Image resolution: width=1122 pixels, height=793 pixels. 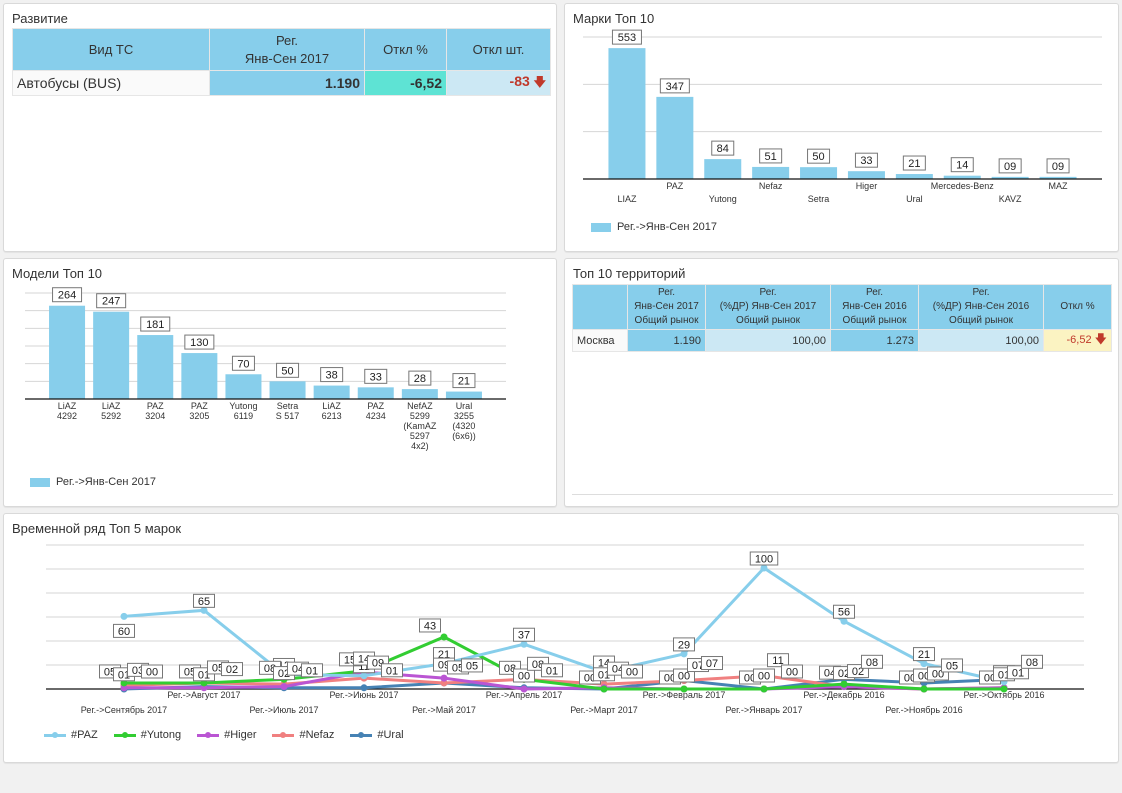 I want to click on row-territory: Москва, so click(x=600, y=340).